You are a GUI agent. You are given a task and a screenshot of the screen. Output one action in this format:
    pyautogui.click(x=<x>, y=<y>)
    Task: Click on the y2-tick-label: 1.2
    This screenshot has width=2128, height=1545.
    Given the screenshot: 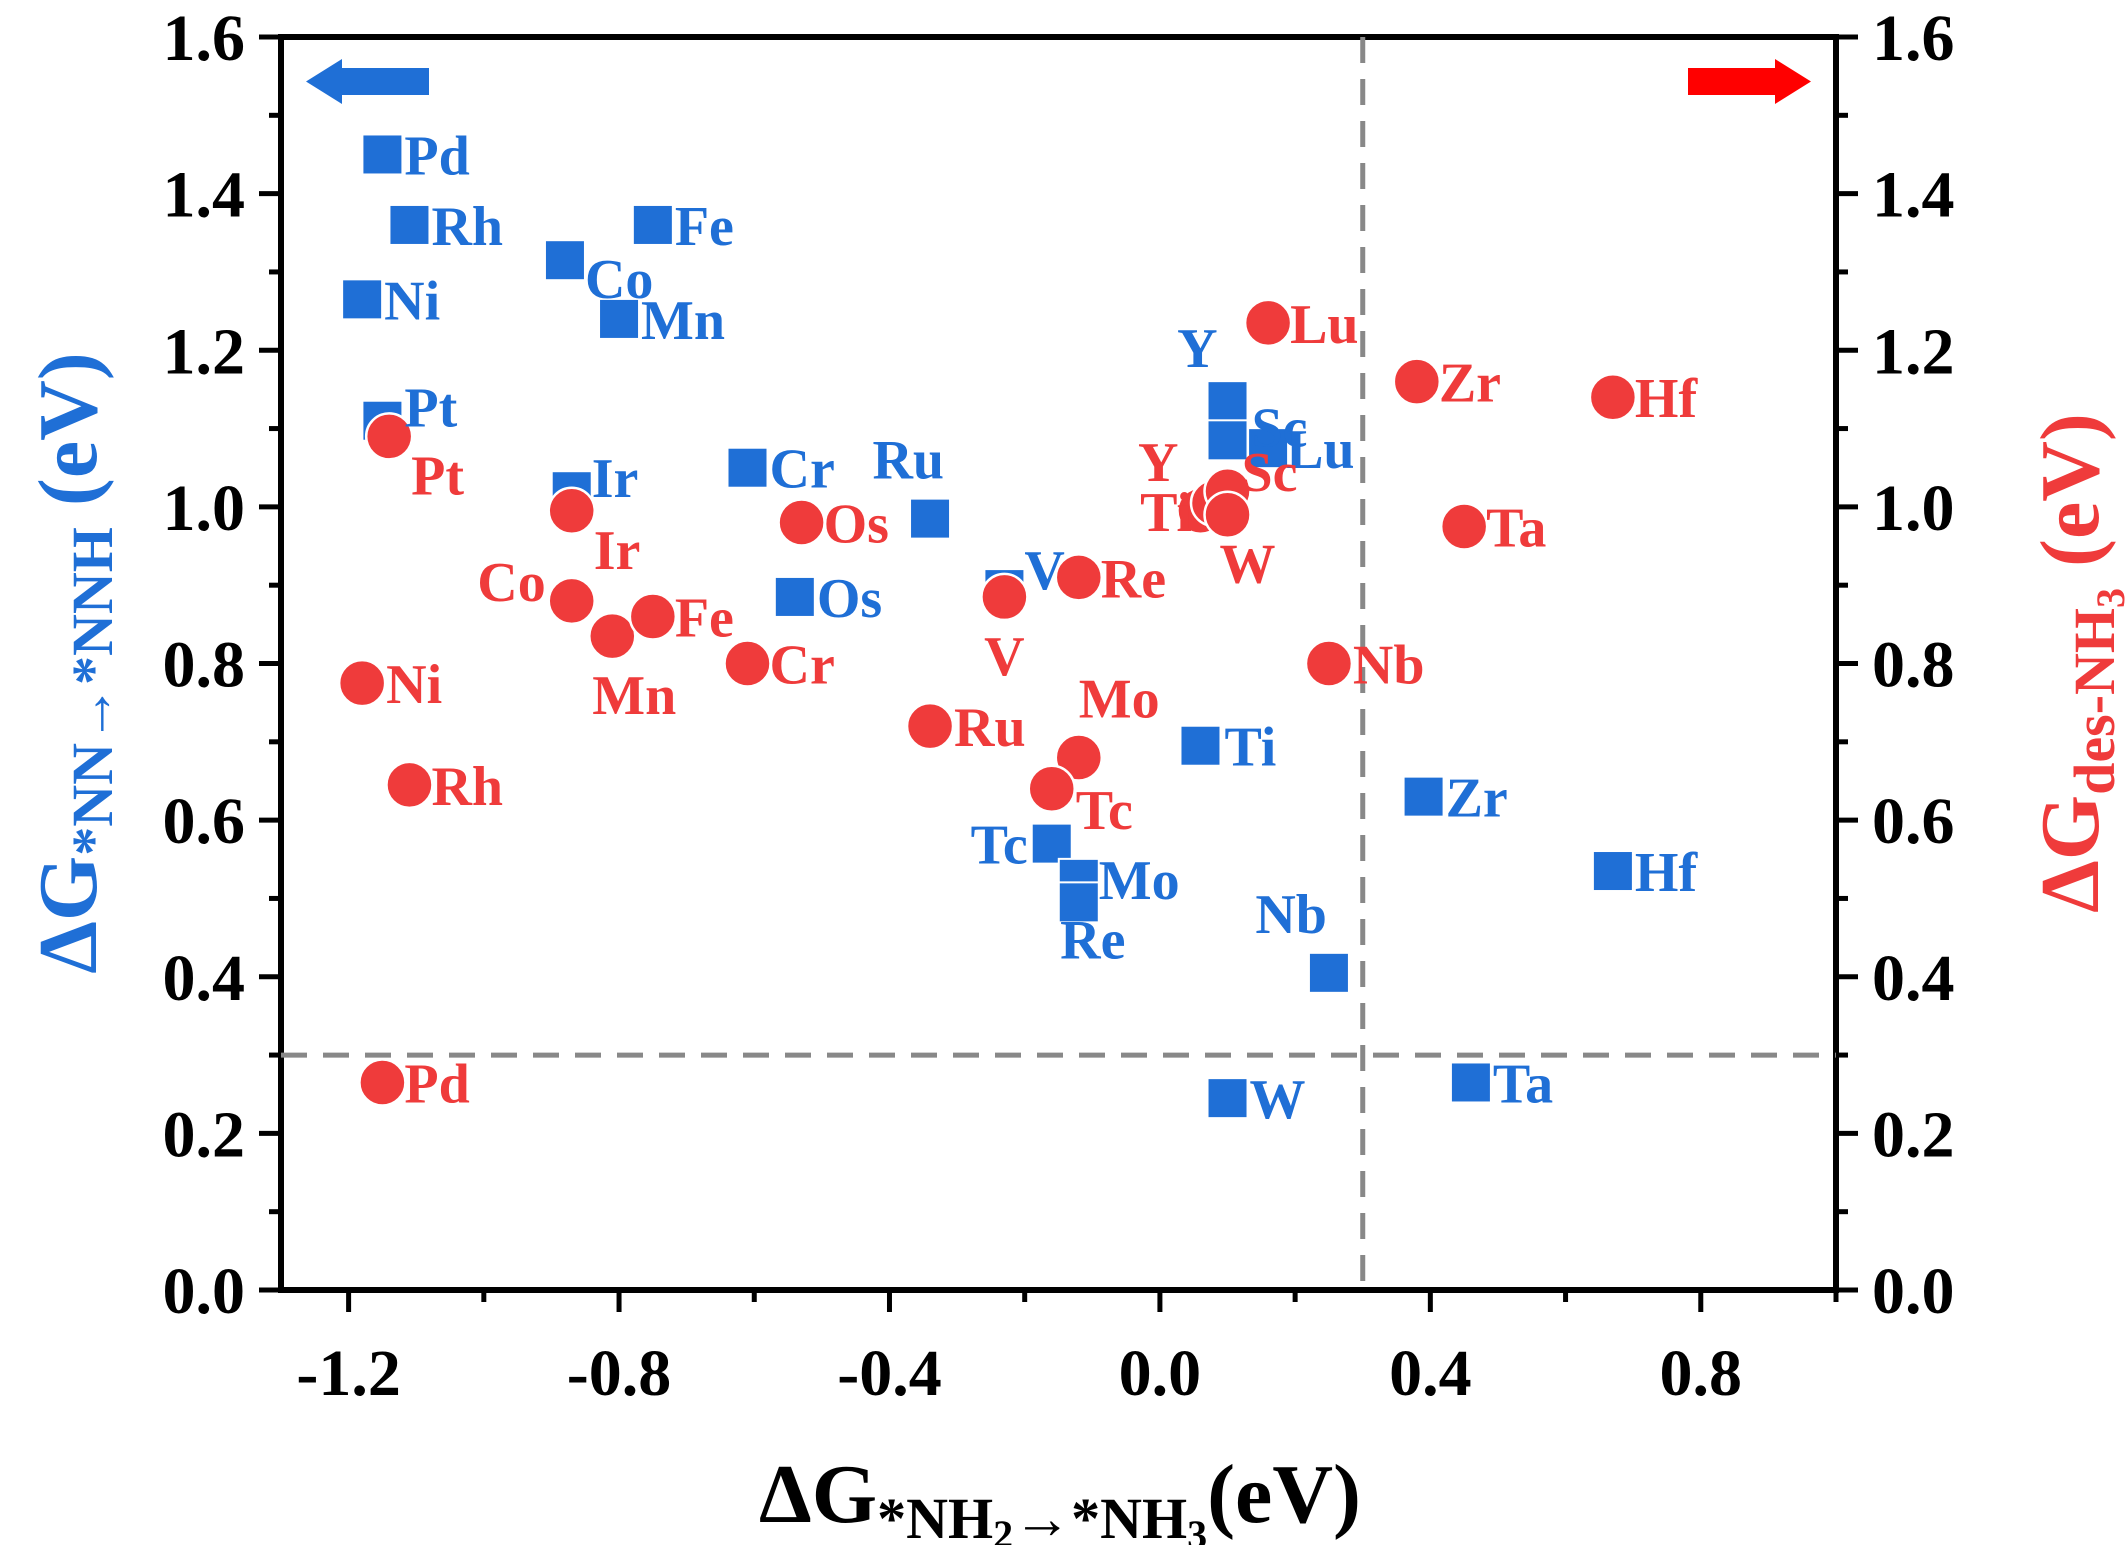 What is the action you would take?
    pyautogui.click(x=1913, y=351)
    